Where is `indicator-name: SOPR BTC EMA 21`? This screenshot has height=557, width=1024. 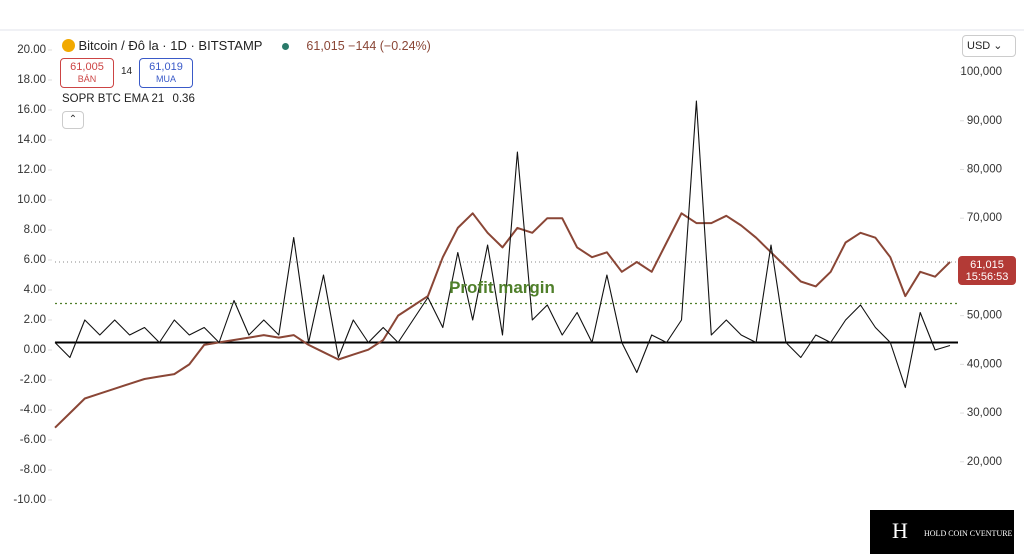 indicator-name: SOPR BTC EMA 21 is located at coordinates (113, 99).